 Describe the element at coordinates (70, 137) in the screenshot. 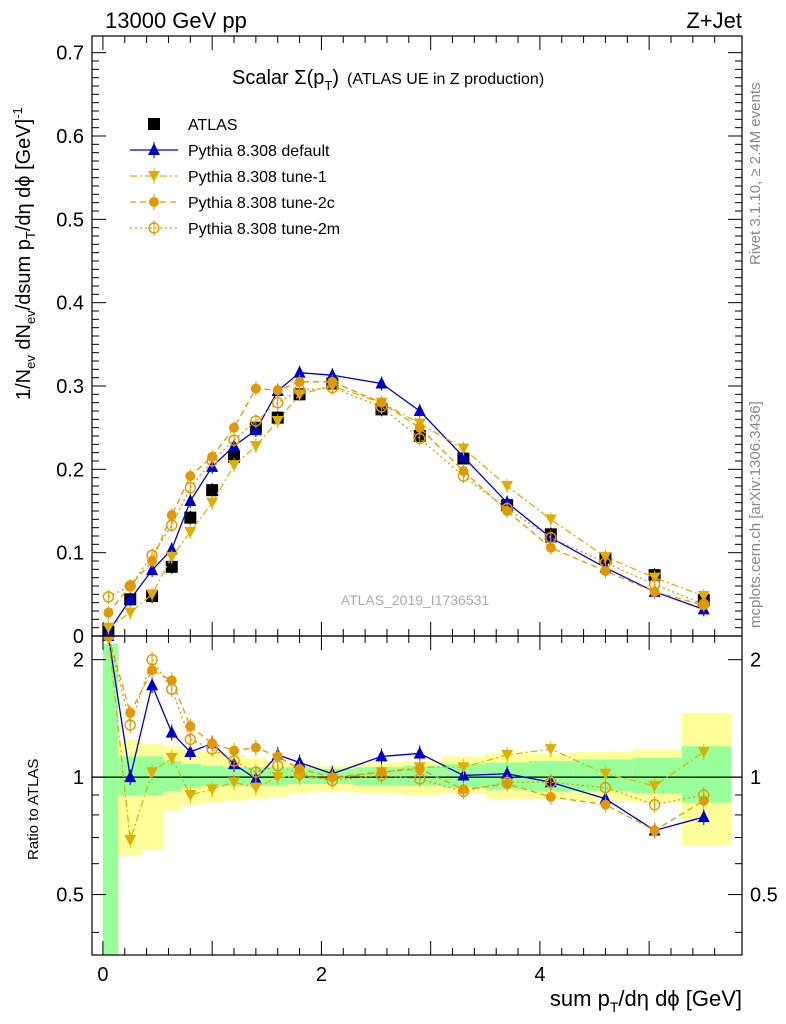

I see `main-y-tick-label: 0.6` at that location.